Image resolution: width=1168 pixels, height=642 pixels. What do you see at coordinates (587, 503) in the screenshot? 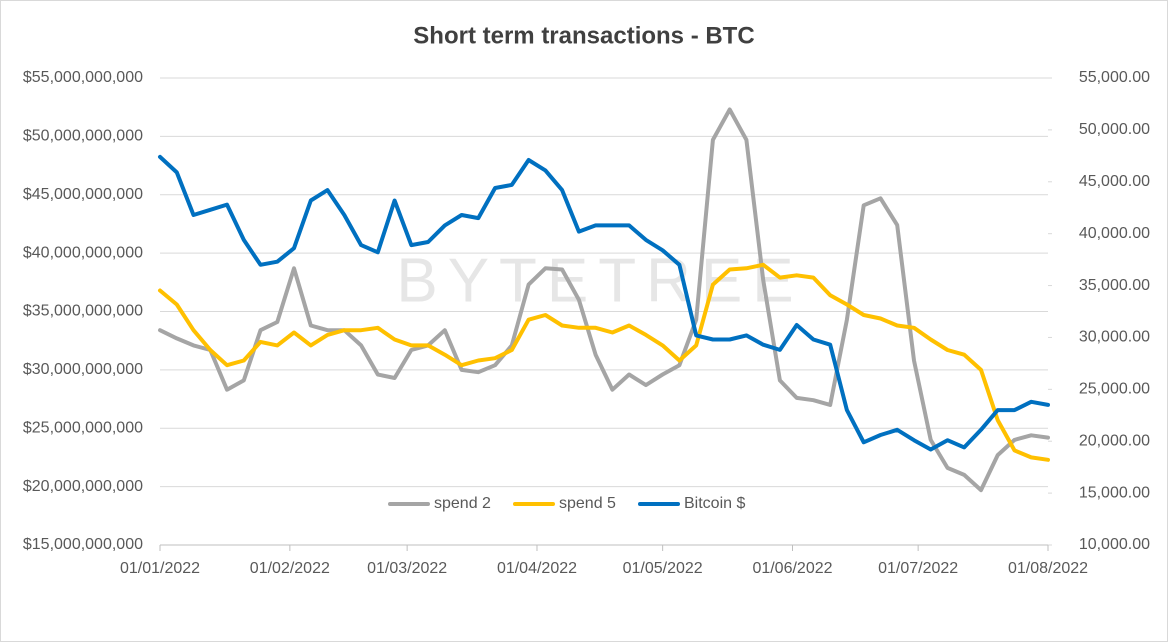
I see `legend-label: spend 5` at bounding box center [587, 503].